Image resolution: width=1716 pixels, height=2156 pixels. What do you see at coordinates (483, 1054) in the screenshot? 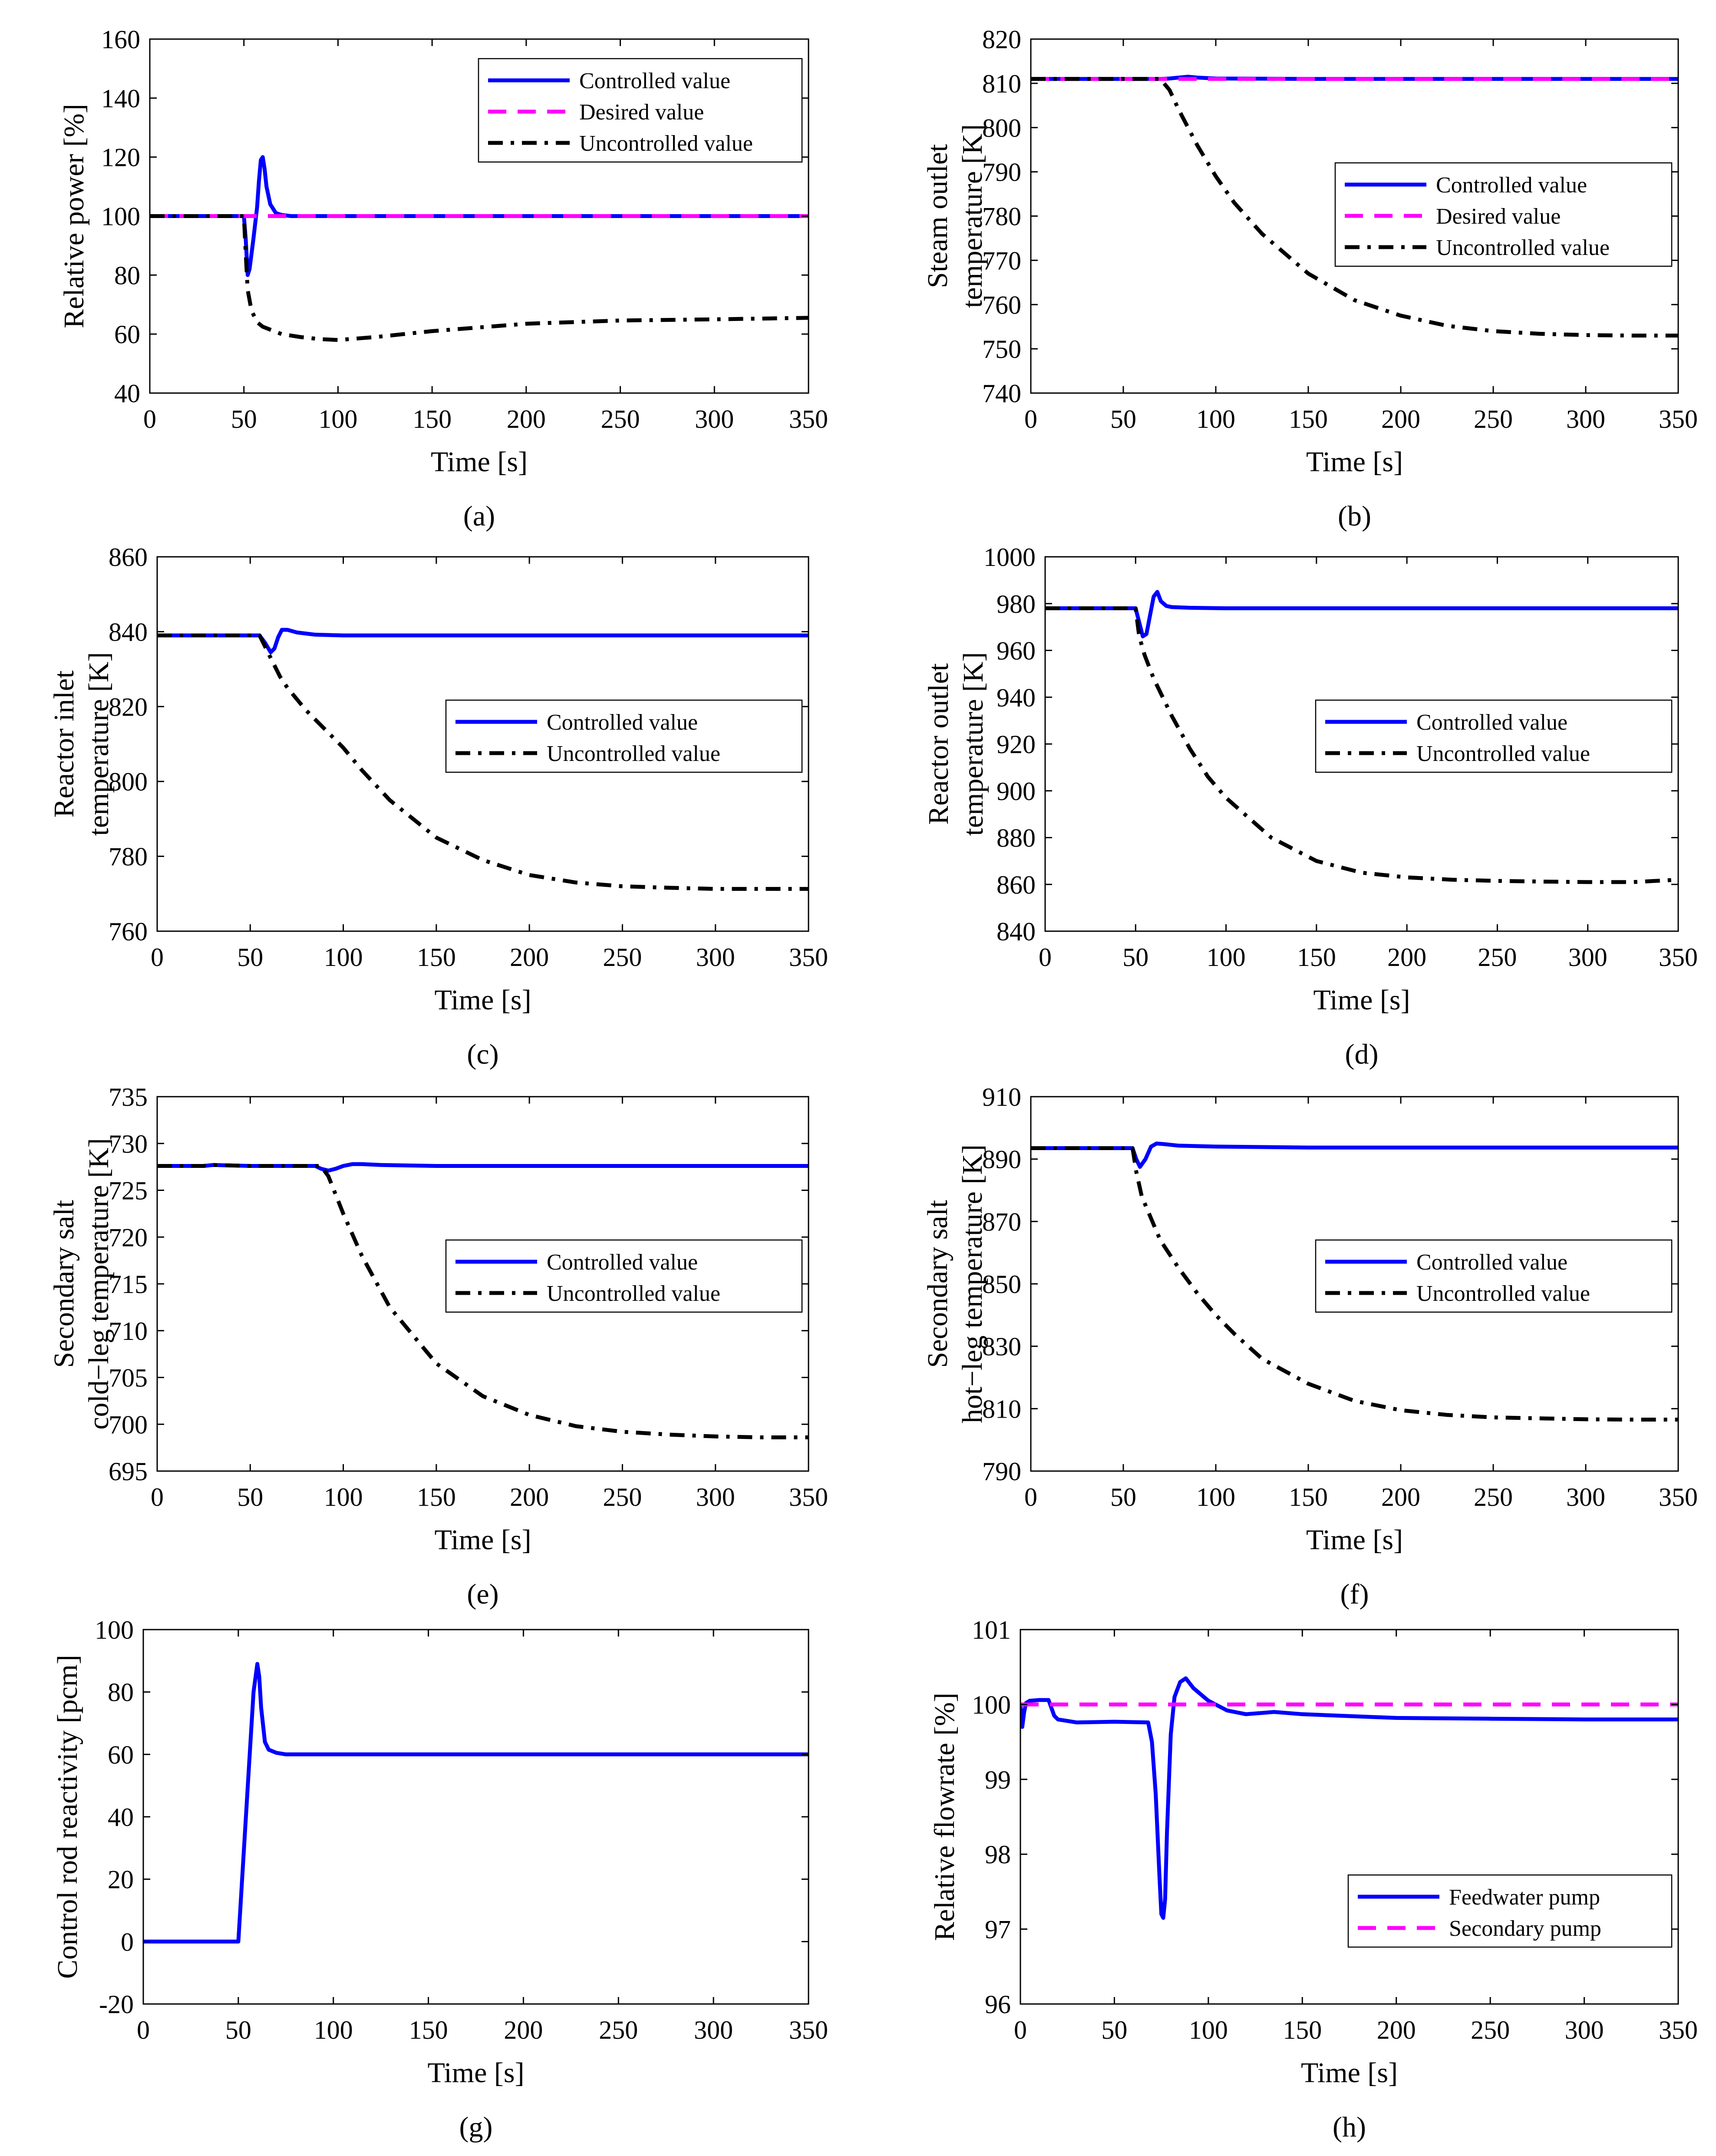
I see `panel-caption: (c)` at bounding box center [483, 1054].